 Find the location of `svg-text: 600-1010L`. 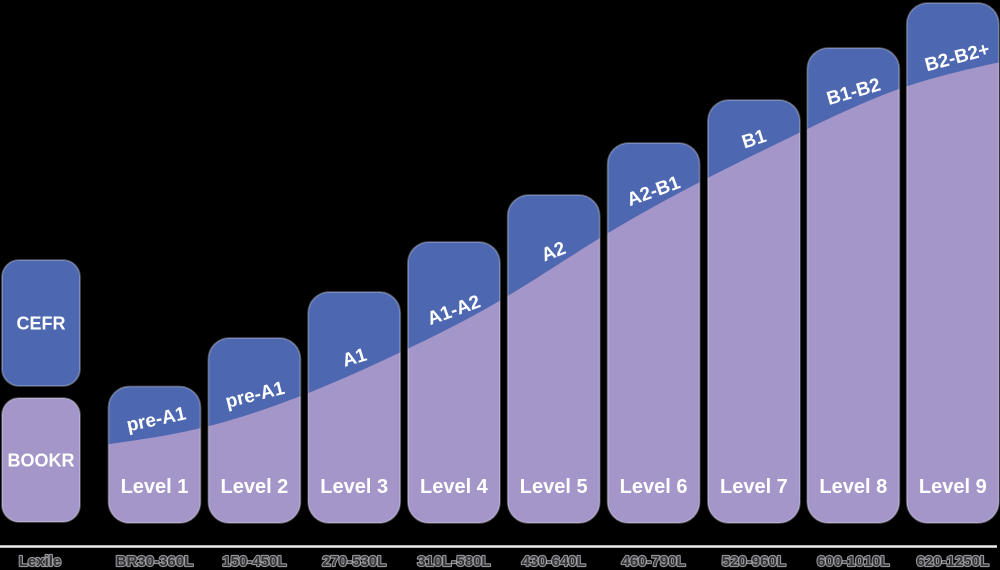

svg-text: 600-1010L is located at coordinates (853, 561).